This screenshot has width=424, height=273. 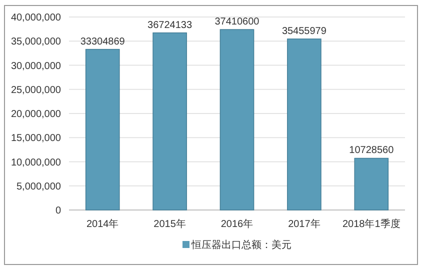 What do you see at coordinates (36, 42) in the screenshot?
I see `y-tick-label: 35,000,000` at bounding box center [36, 42].